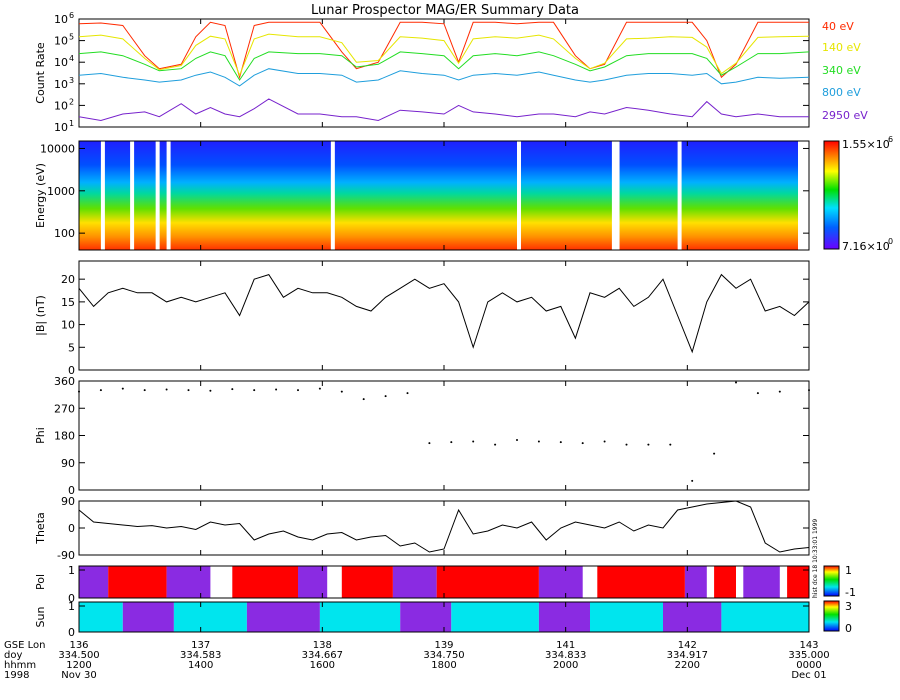 Image resolution: width=900 pixels, height=700 pixels. What do you see at coordinates (40, 315) in the screenshot?
I see `field-magnitude-ylabel: |B| (nT)` at bounding box center [40, 315].